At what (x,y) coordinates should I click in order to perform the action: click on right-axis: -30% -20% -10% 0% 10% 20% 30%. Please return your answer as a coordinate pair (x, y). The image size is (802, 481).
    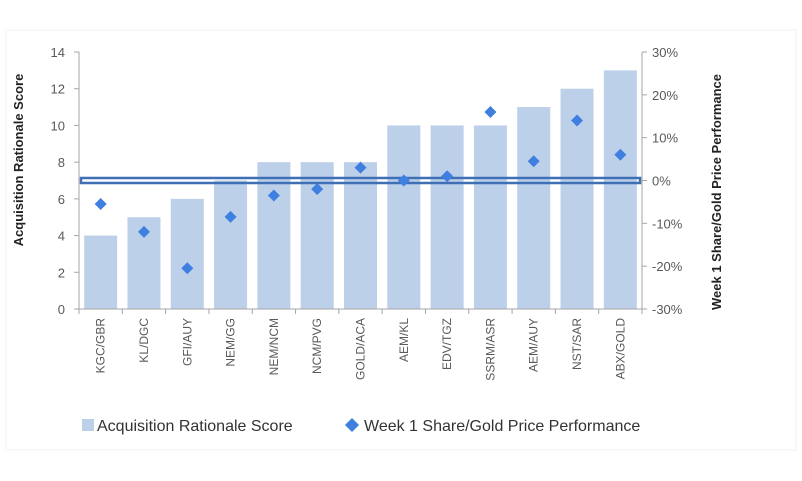
    Looking at the image, I should click on (662, 181).